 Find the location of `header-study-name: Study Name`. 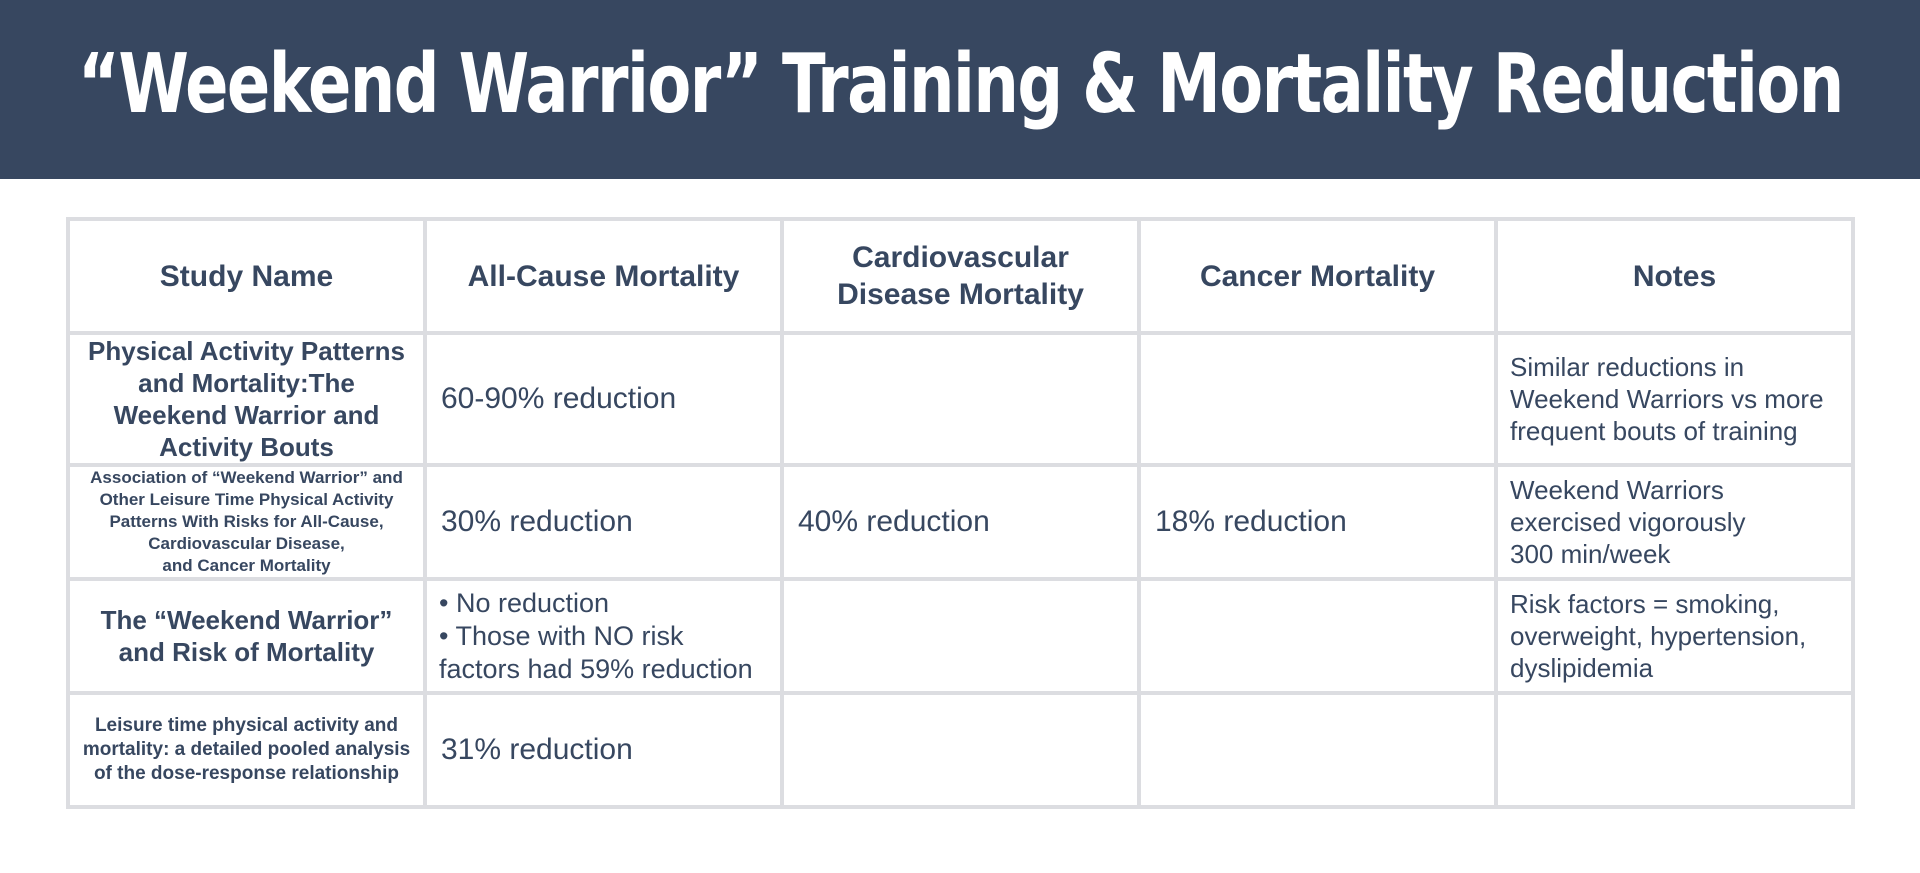

header-study-name: Study Name is located at coordinates (246, 276).